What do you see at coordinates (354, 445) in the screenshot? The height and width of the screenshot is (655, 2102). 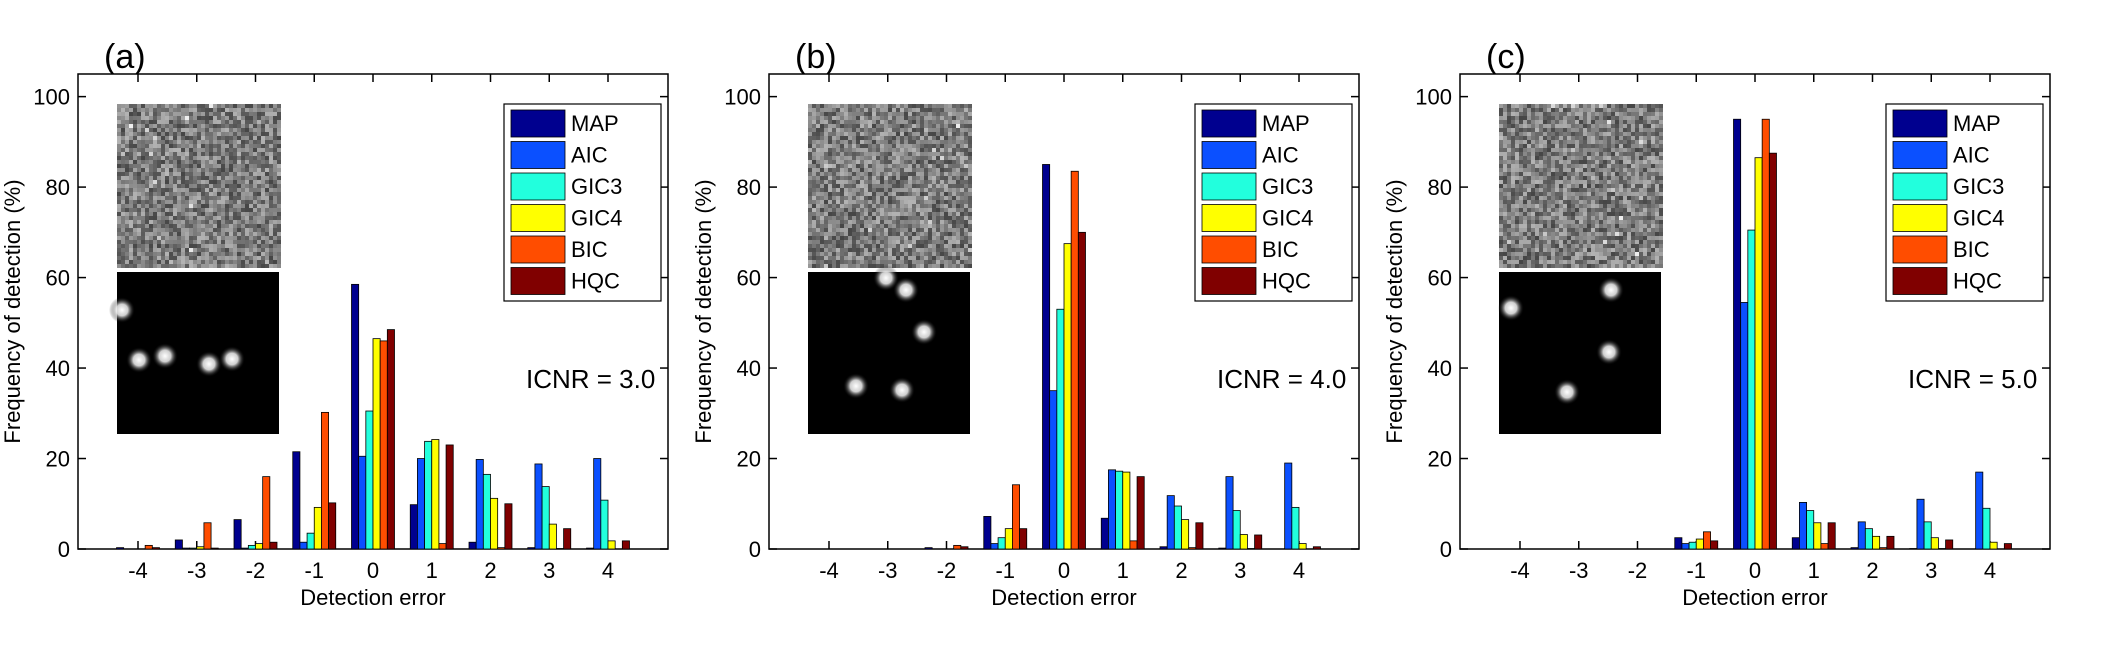 I see `series-bic` at bounding box center [354, 445].